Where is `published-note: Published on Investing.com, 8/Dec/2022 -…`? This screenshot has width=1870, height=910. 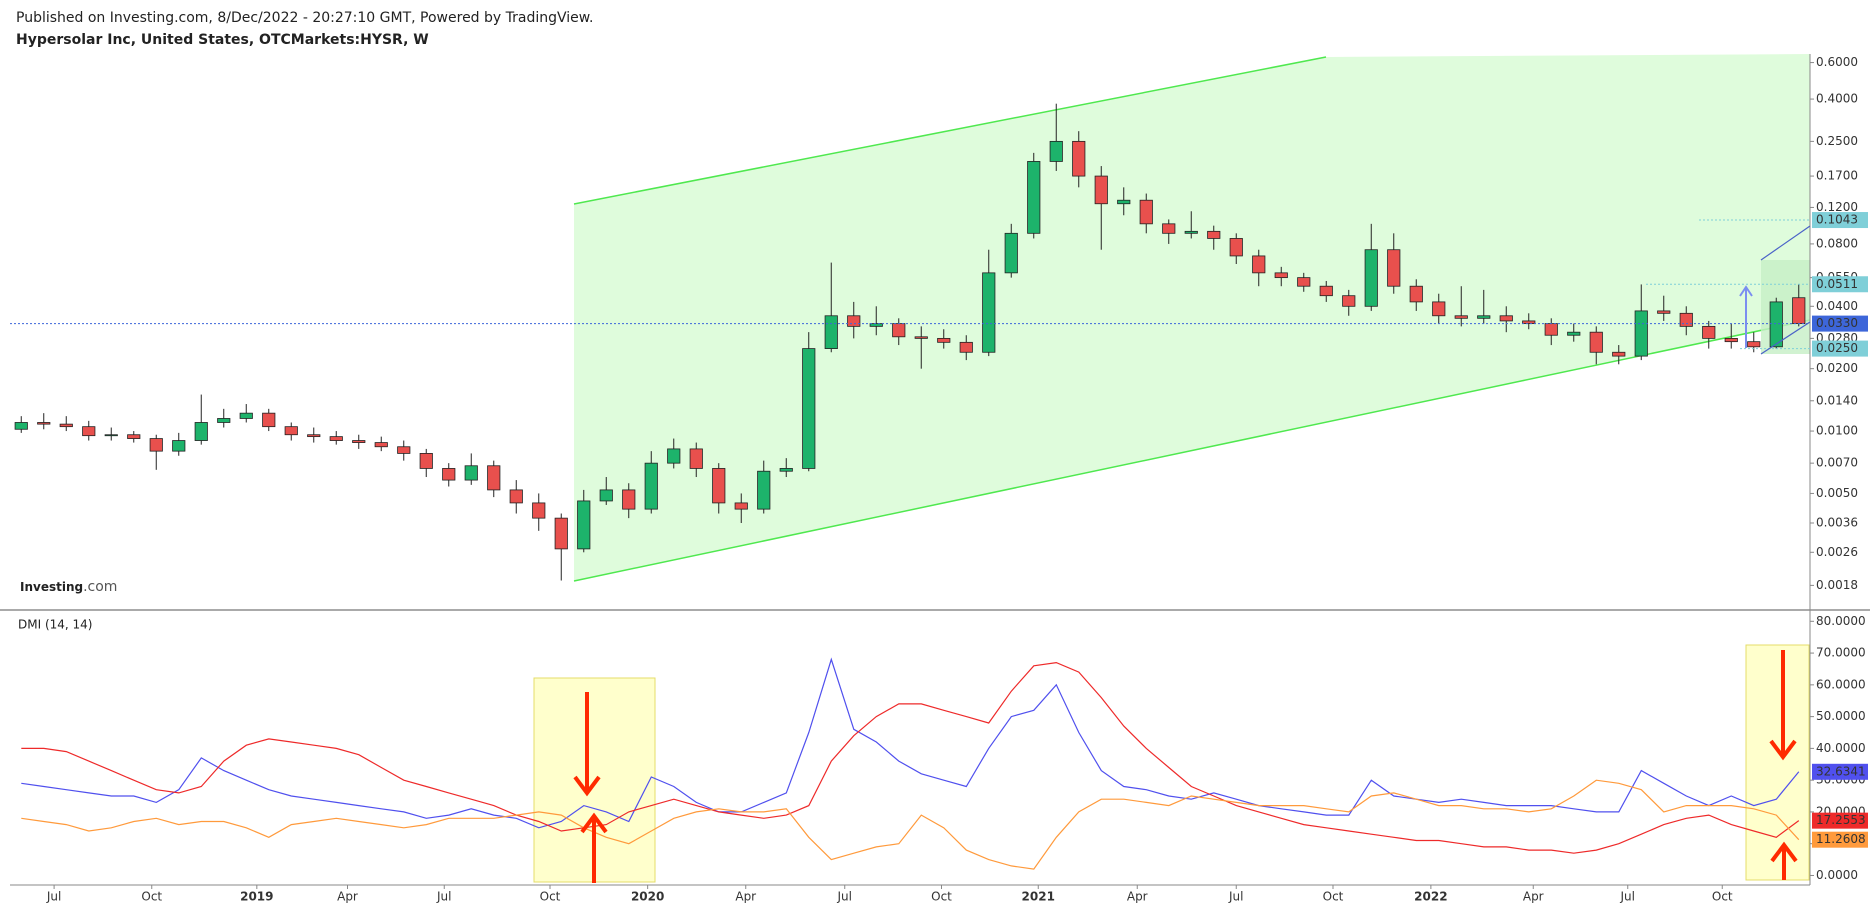 published-note: Published on Investing.com, 8/Dec/2022 -… is located at coordinates (304, 18).